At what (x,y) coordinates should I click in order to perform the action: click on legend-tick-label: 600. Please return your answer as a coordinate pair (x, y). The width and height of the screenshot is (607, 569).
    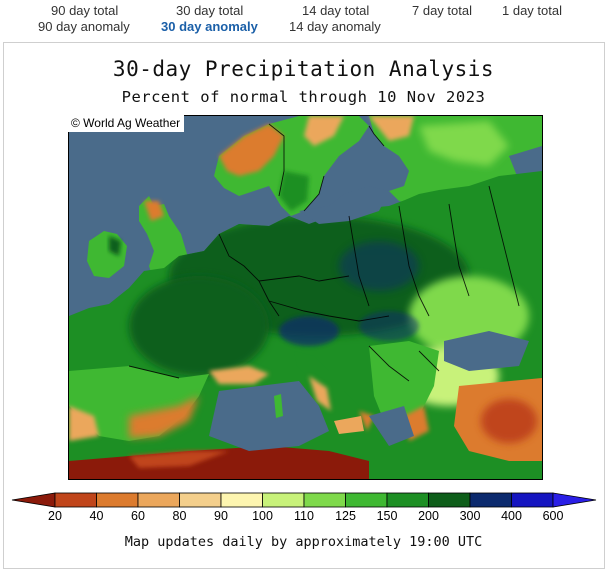
    Looking at the image, I should click on (553, 516).